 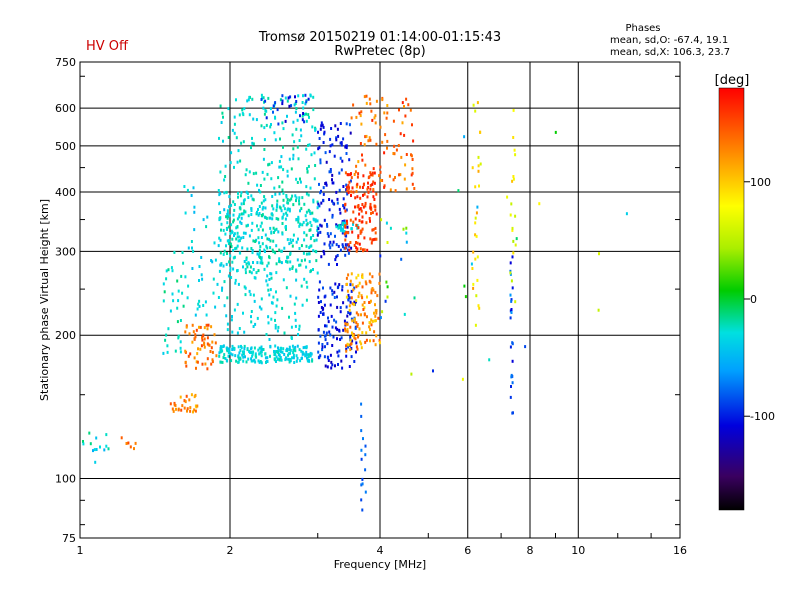 I want to click on y-tick-label: 750, so click(x=65, y=62).